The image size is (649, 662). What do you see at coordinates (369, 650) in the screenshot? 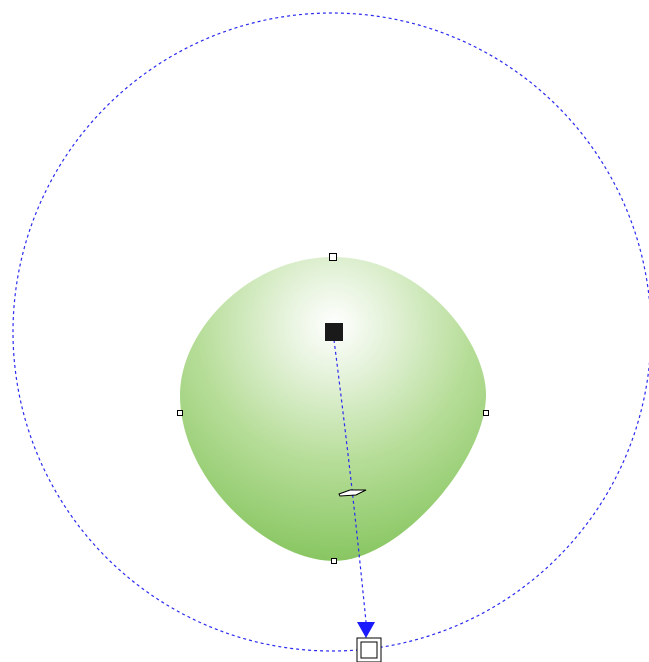
I see `gradient-end-handle-inner` at bounding box center [369, 650].